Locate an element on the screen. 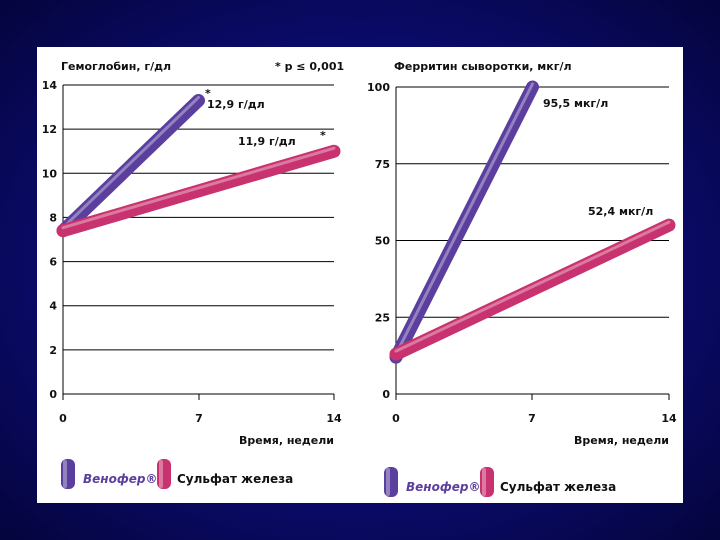  y-tick-label: 10 is located at coordinates (50, 173).